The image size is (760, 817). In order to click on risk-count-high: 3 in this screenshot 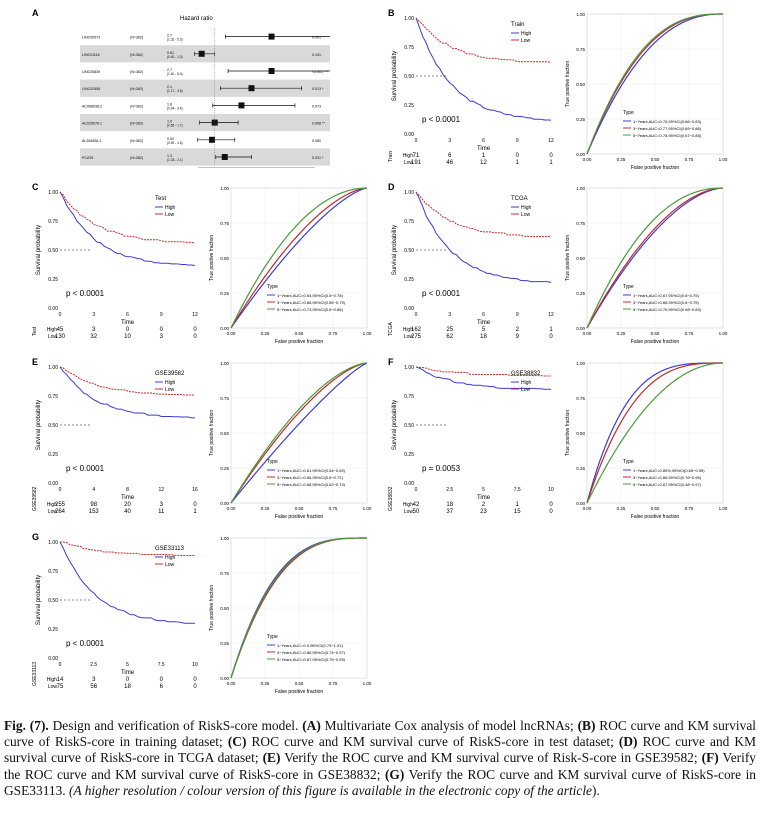, I will do `click(162, 505)`.